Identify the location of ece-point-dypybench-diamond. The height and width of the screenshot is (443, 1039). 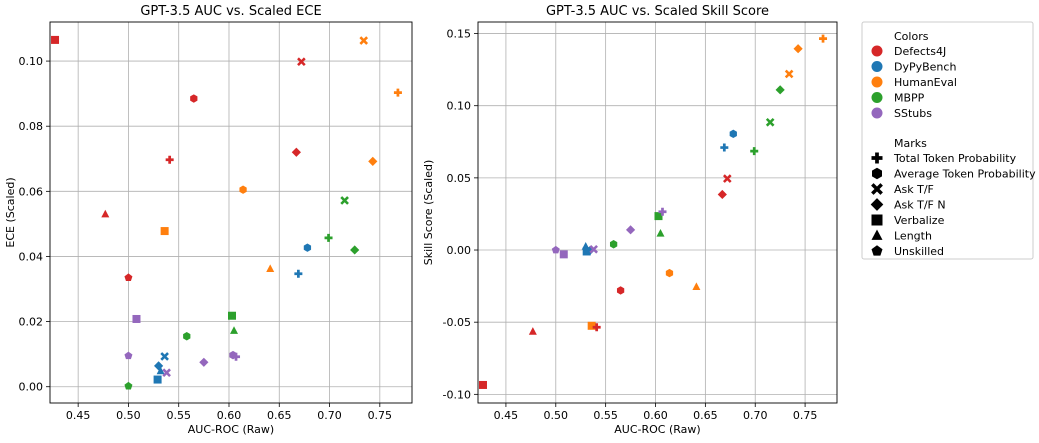
(159, 366).